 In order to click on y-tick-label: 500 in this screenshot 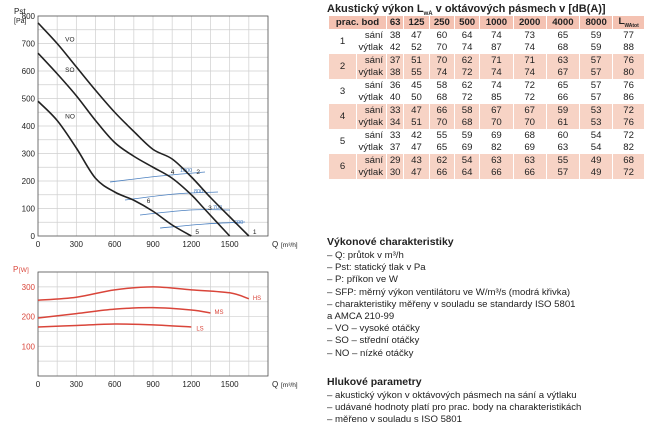, I will do `click(29, 99)`.